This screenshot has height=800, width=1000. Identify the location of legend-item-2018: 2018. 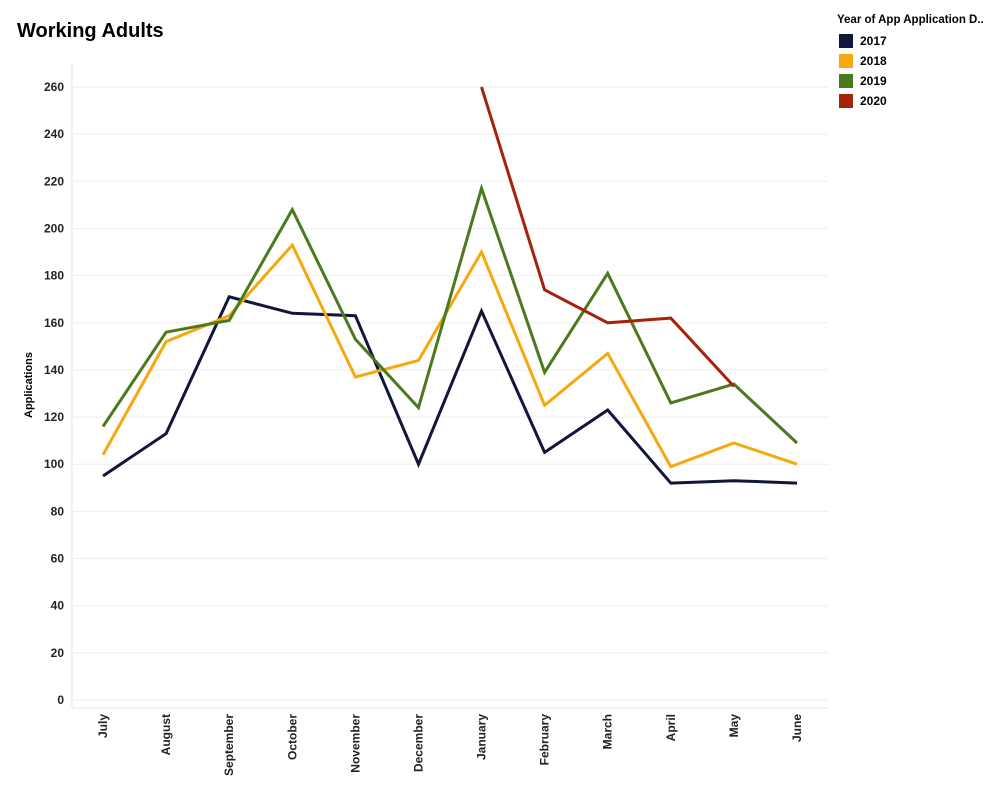
(910, 61).